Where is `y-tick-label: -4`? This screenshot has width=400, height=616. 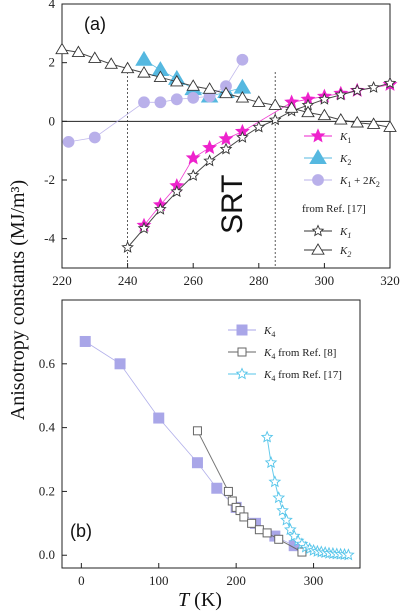
y-tick-label: -4 is located at coordinates (49, 238).